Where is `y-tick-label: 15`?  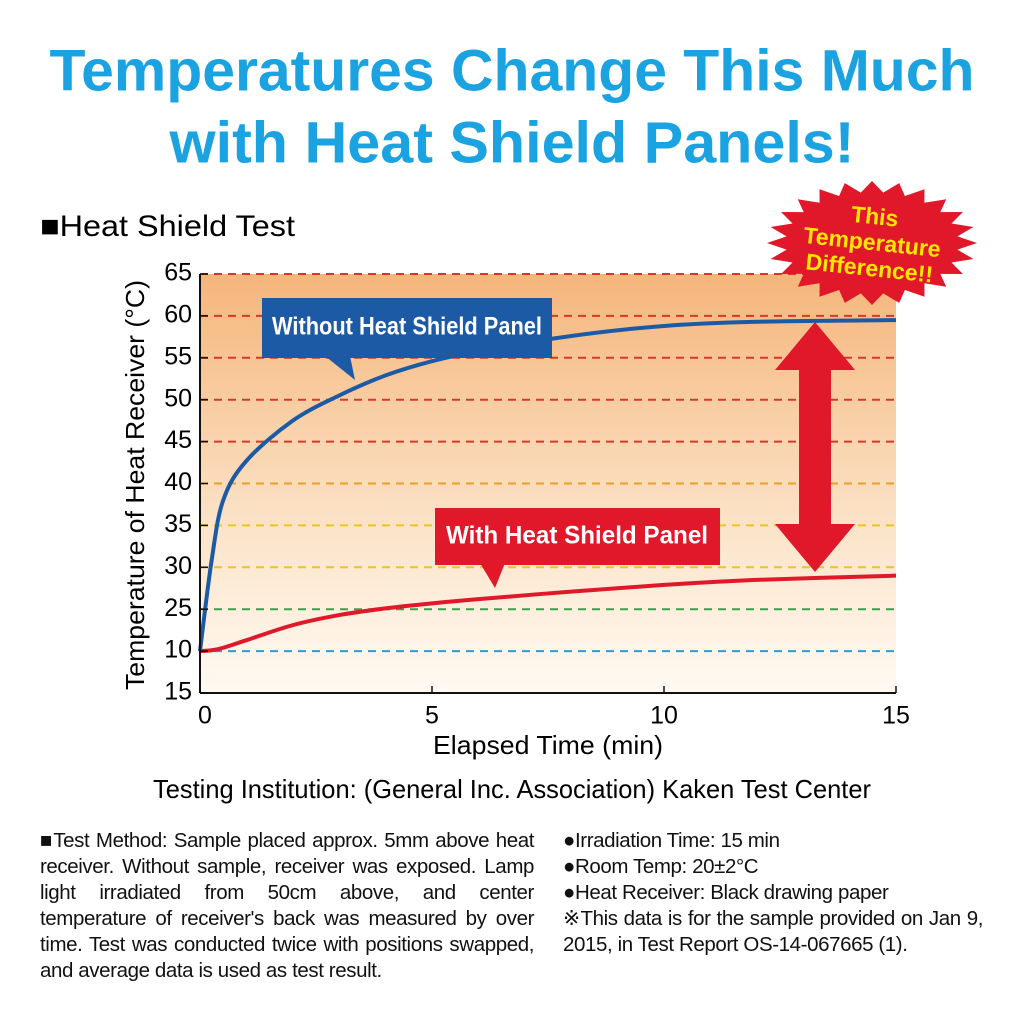 y-tick-label: 15 is located at coordinates (178, 692).